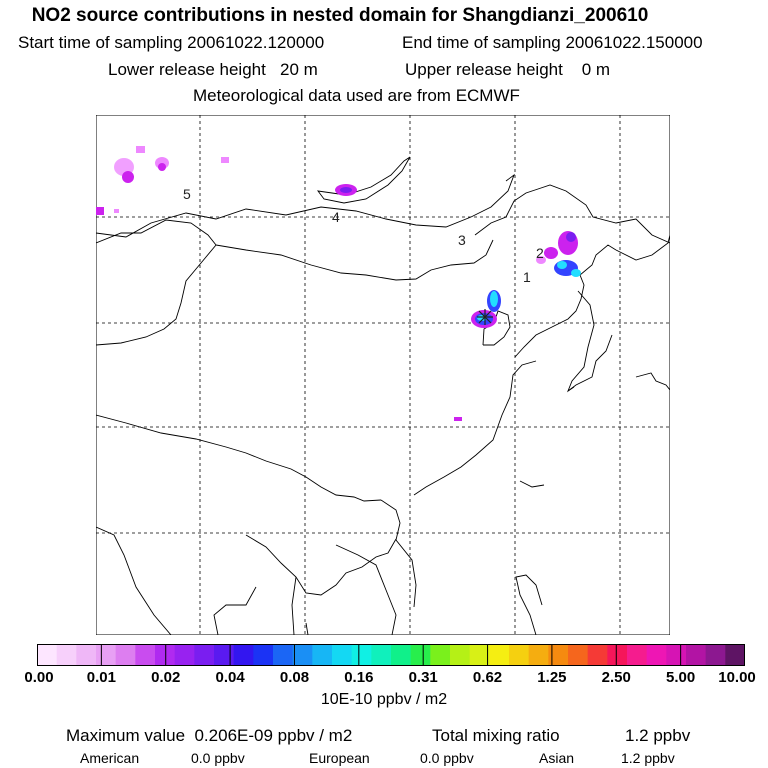  I want to click on end-time-label: End time of sampling 20061022.150000, so click(552, 42).